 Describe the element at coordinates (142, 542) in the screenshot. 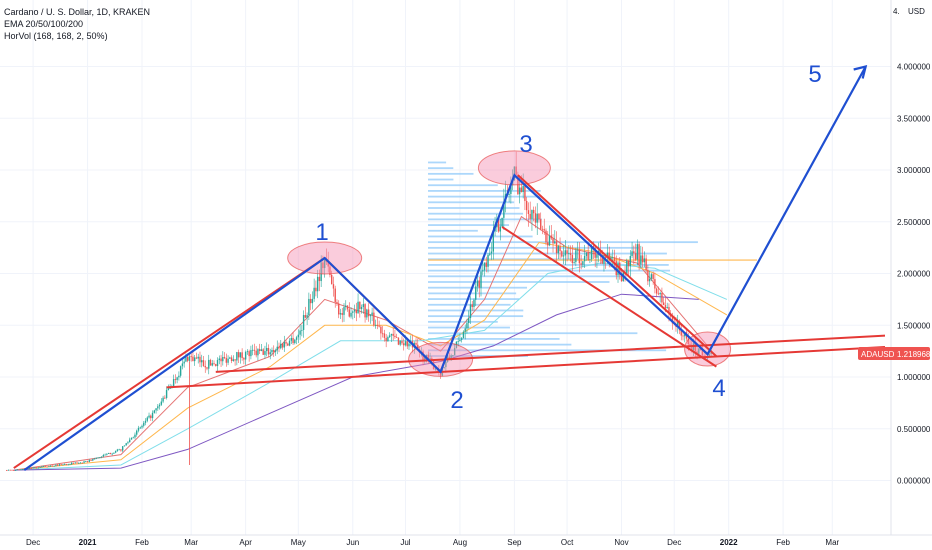

I see `time-tick-label: Feb` at that location.